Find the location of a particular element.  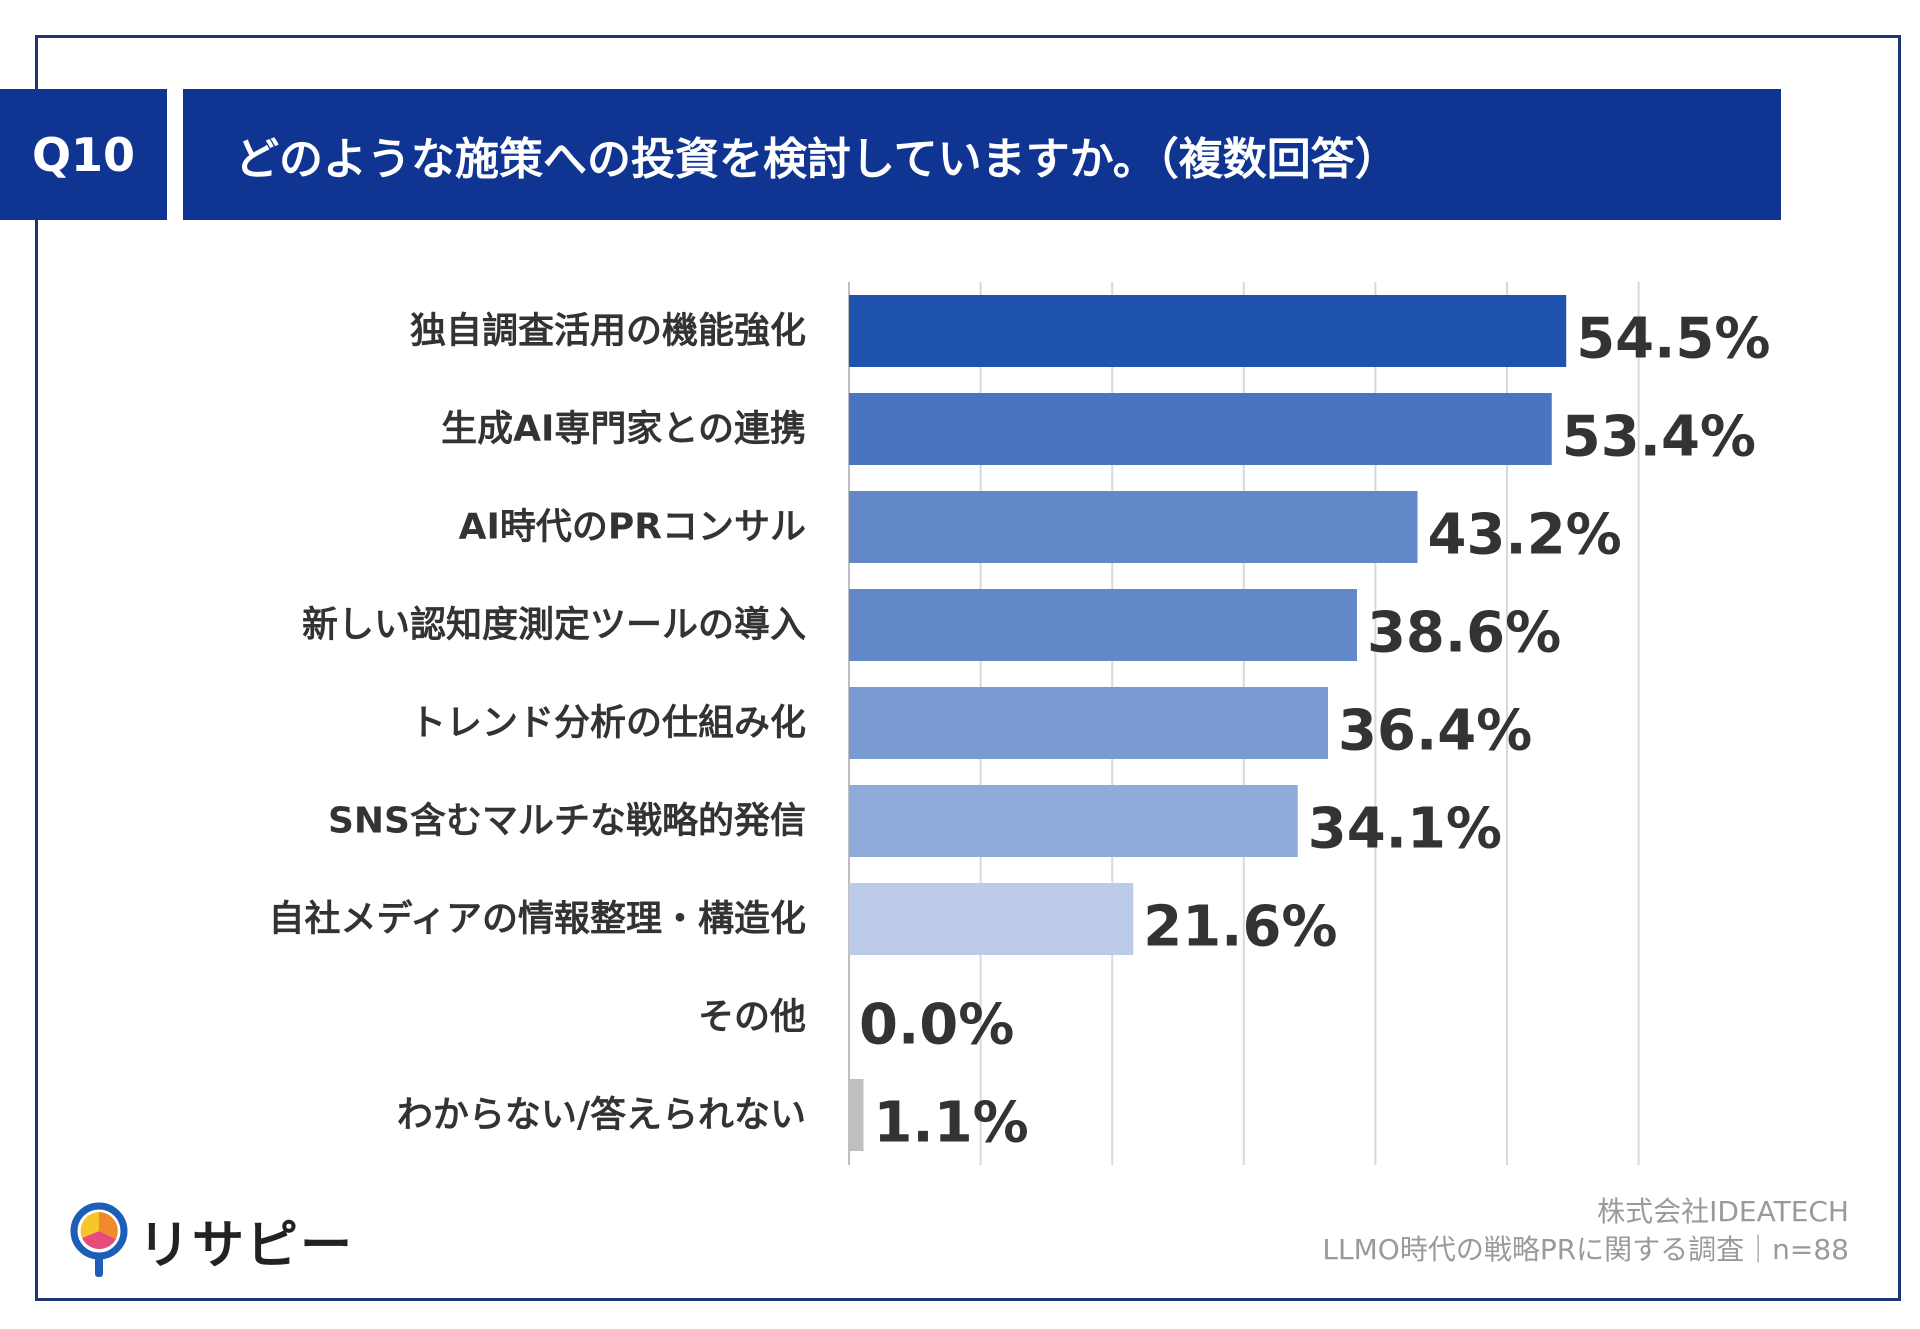

category-label: 自社メディアの情報整理・構造化 is located at coordinates (537, 919).